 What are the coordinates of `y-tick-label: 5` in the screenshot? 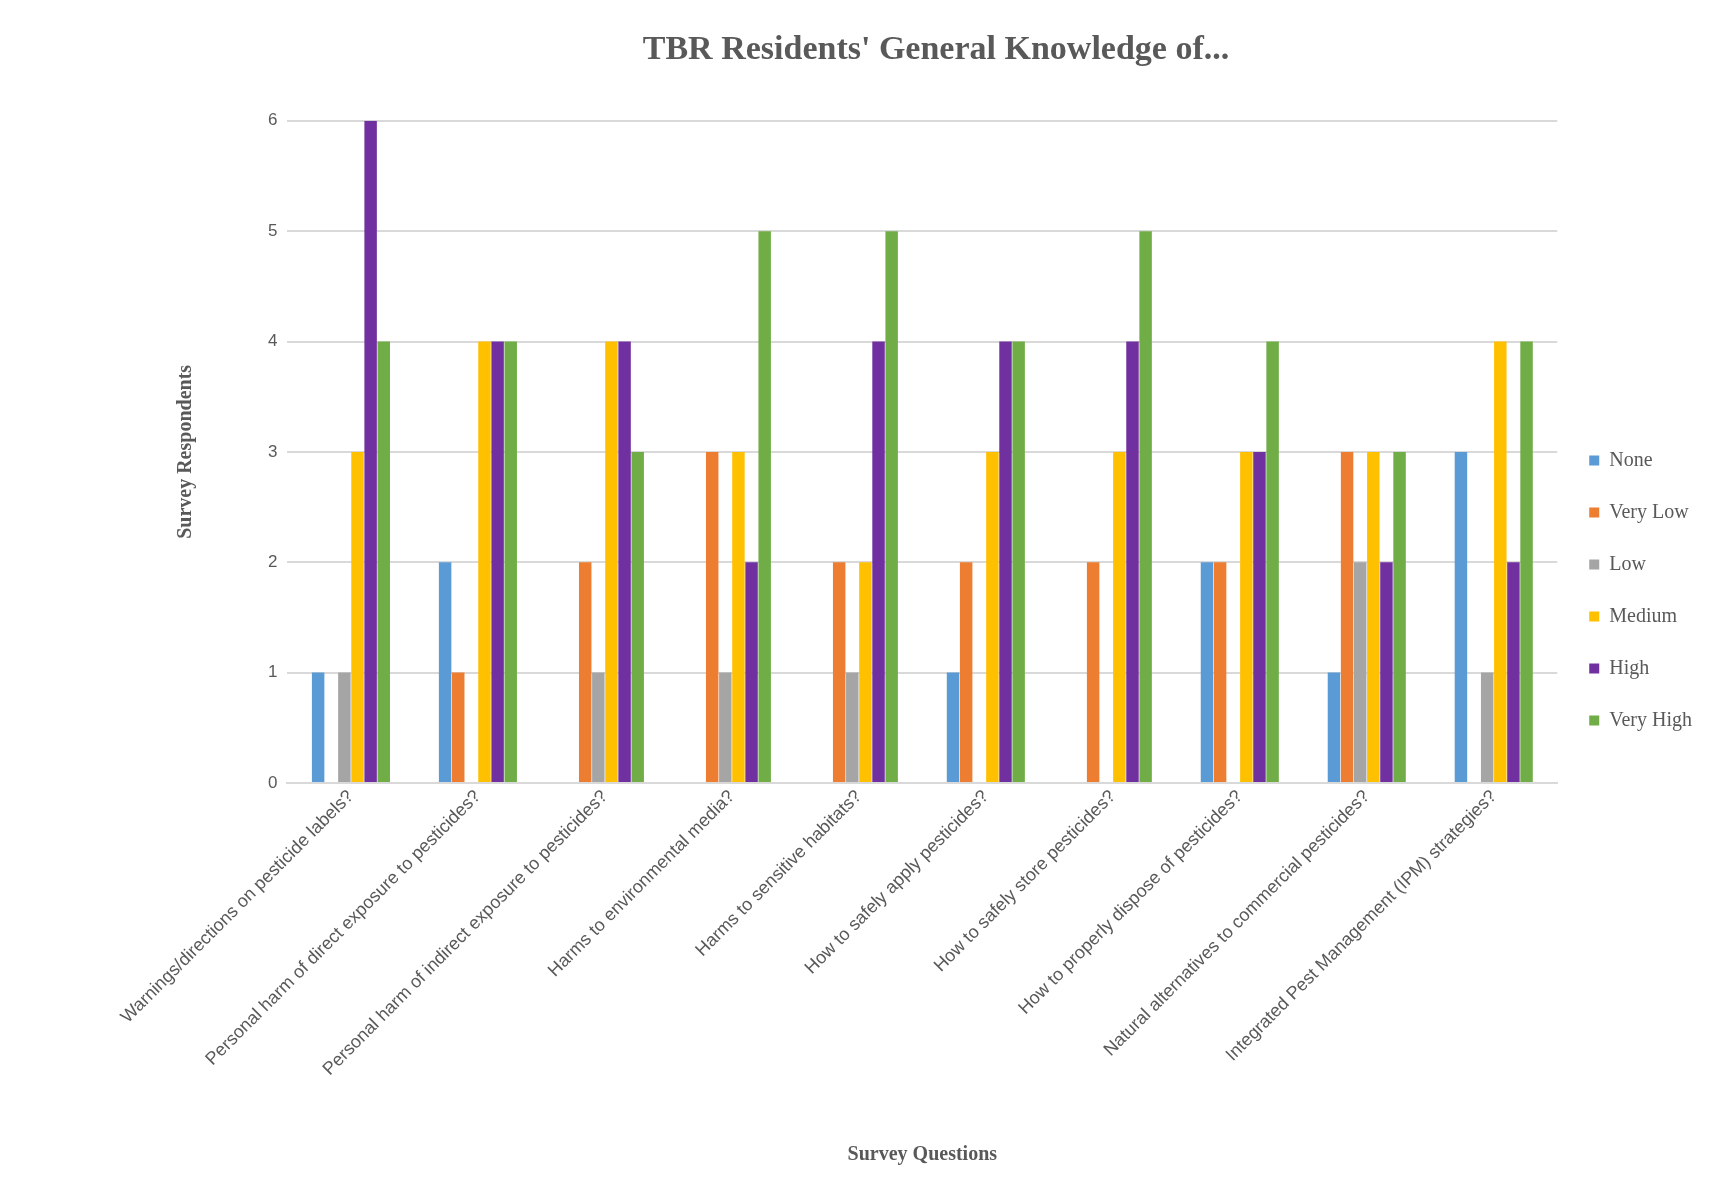 It's located at (272, 230).